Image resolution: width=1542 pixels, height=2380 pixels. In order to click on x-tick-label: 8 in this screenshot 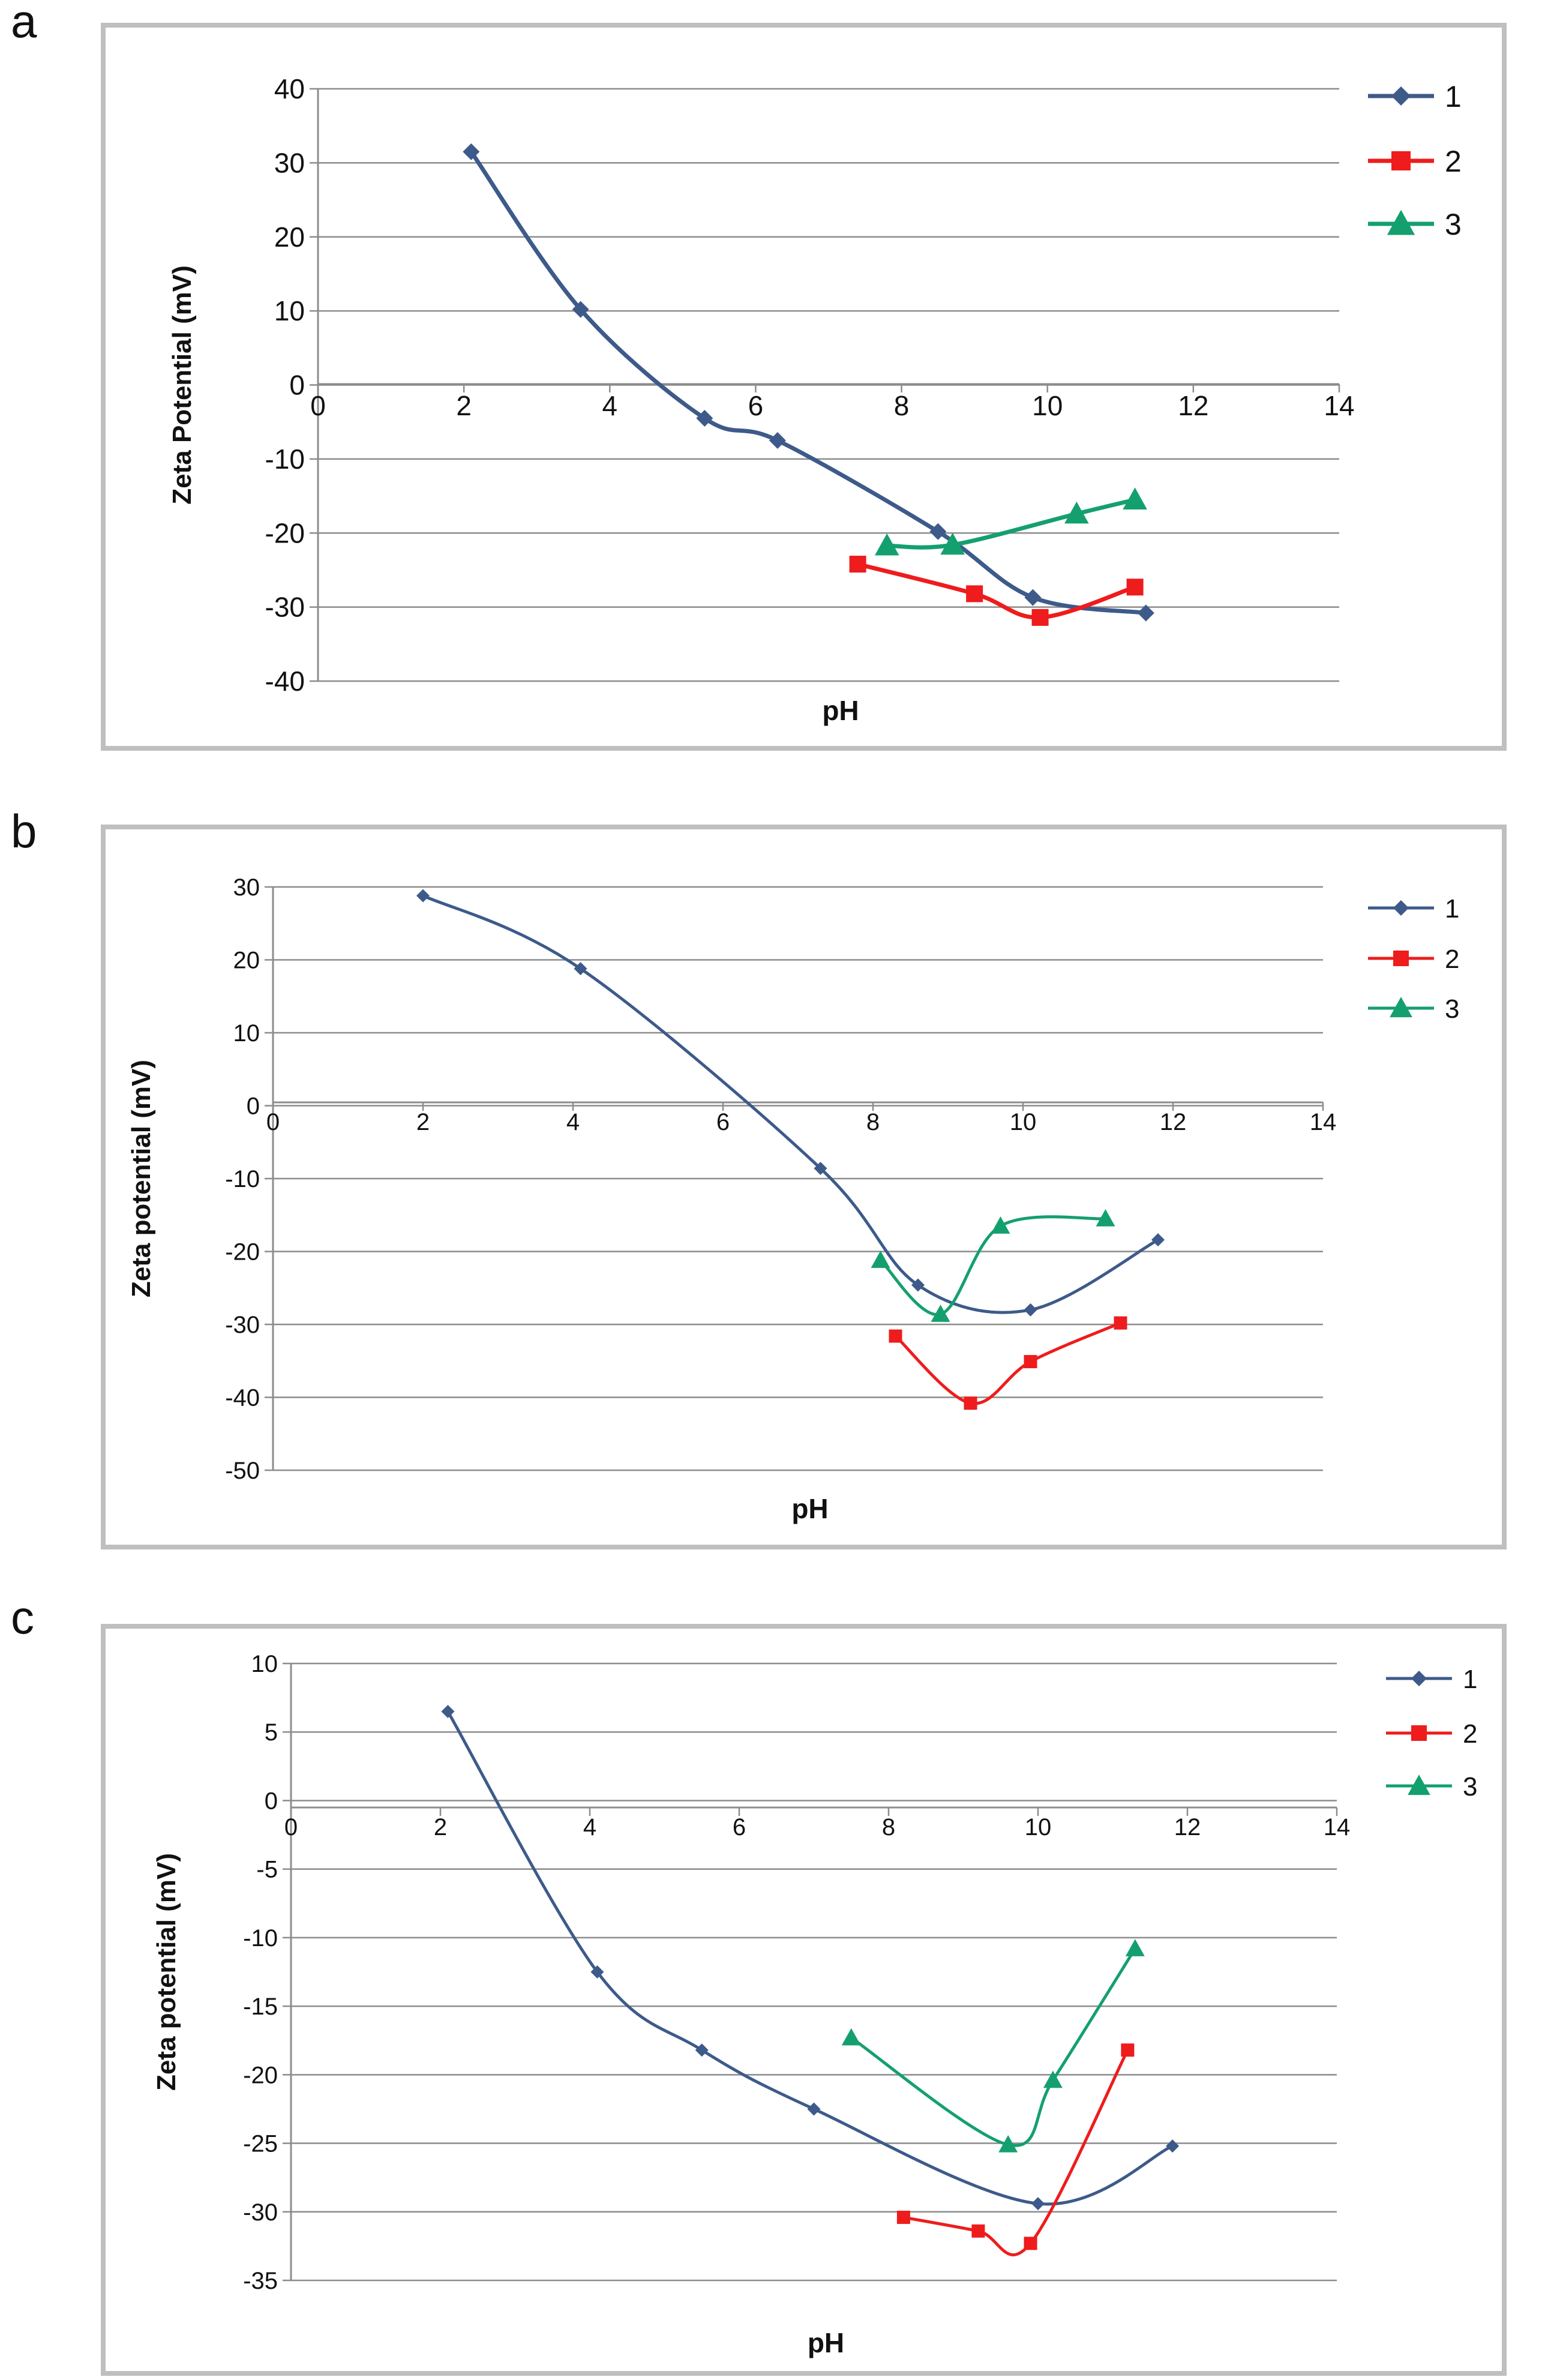, I will do `click(873, 1122)`.